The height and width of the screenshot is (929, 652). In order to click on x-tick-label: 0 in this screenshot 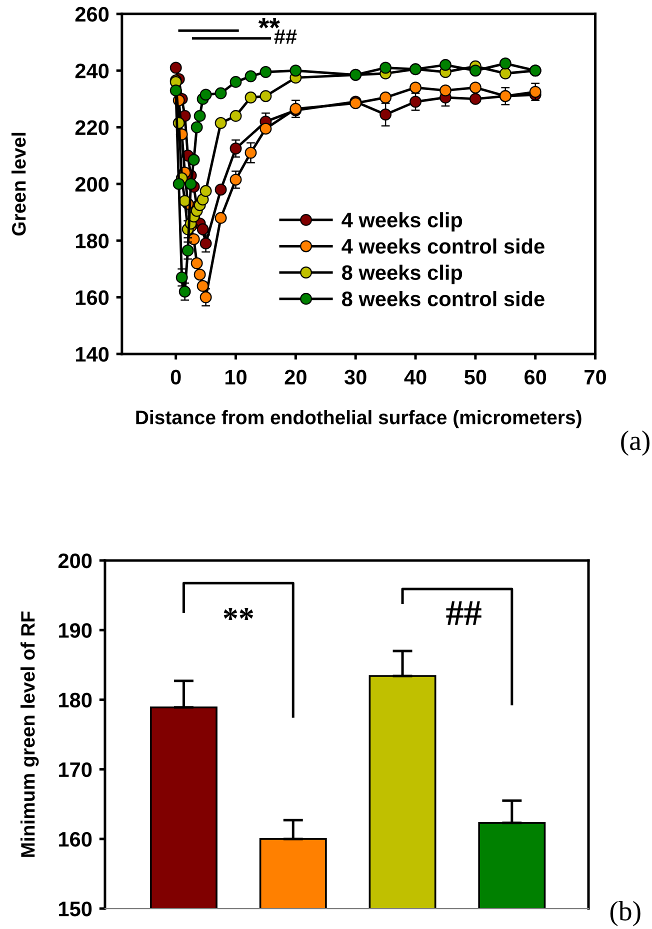, I will do `click(175, 377)`.